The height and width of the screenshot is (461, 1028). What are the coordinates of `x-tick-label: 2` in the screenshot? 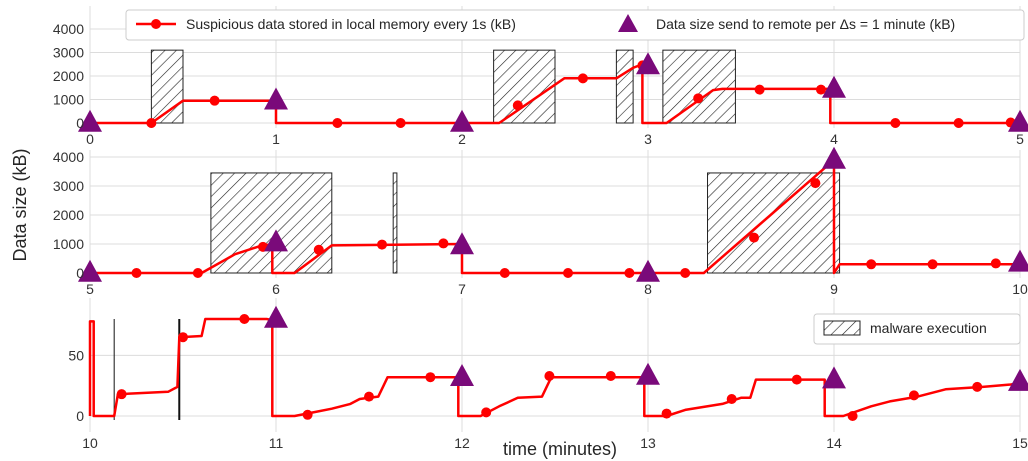 It's located at (462, 139).